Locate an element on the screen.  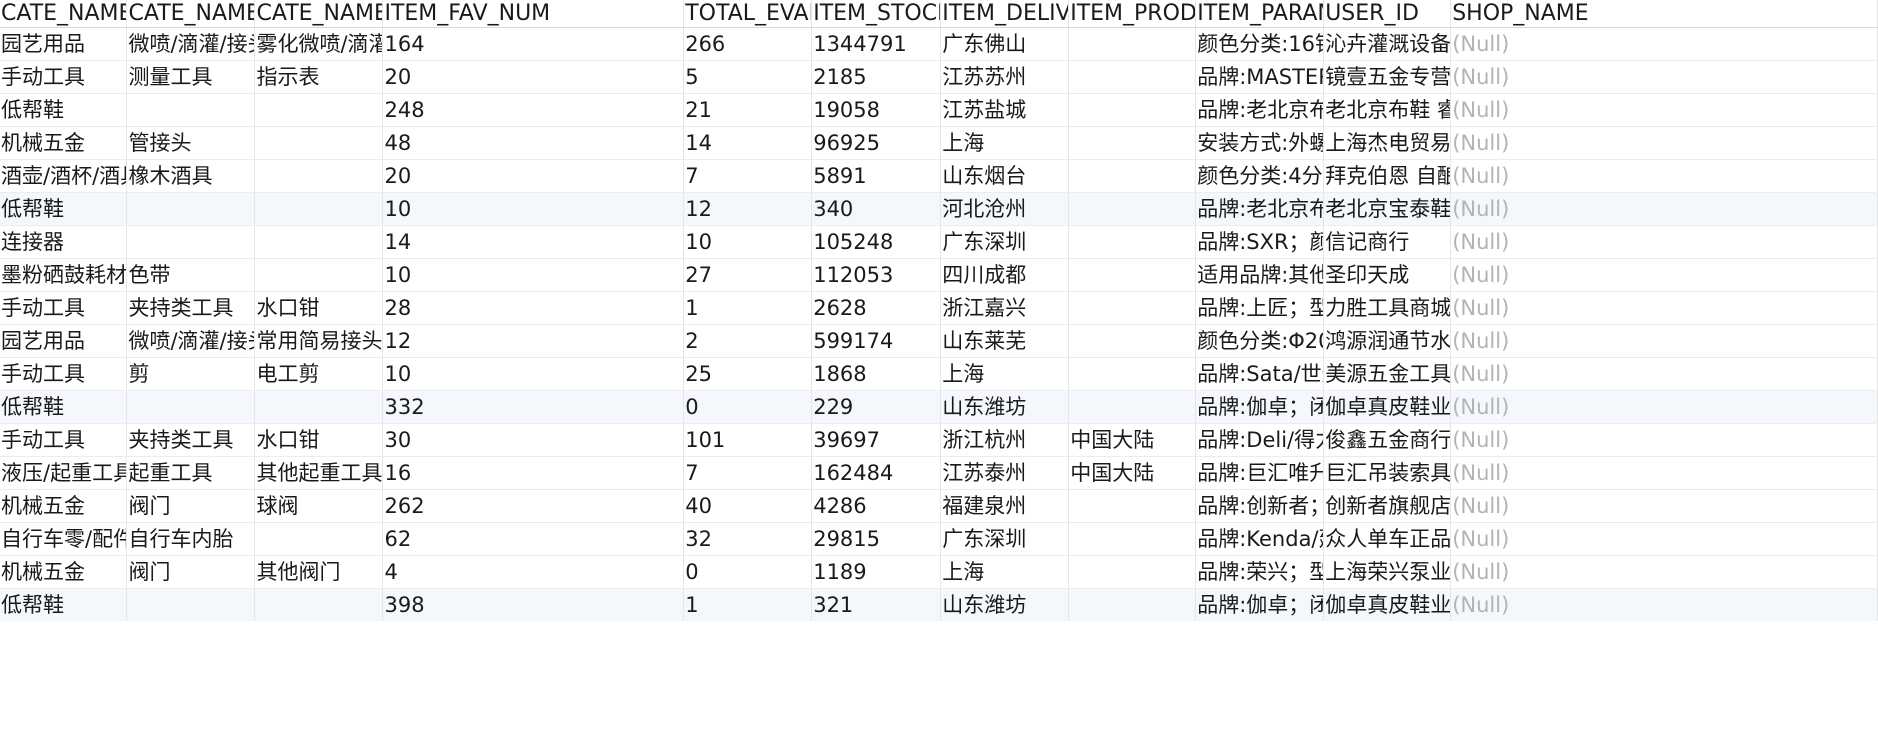
table-cell: 品牌:SXR；颜 is located at coordinates (1260, 242).